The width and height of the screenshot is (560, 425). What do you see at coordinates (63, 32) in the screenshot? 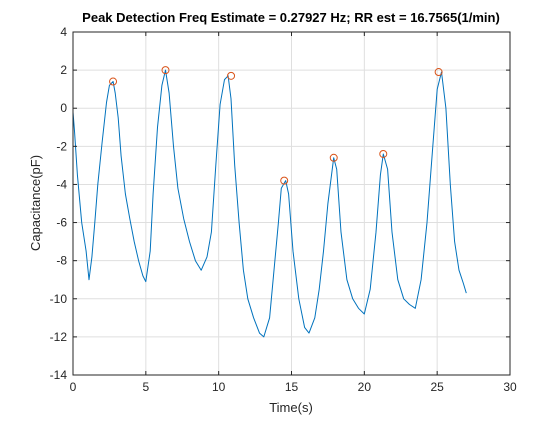
I see `y-tick-label: 4` at bounding box center [63, 32].